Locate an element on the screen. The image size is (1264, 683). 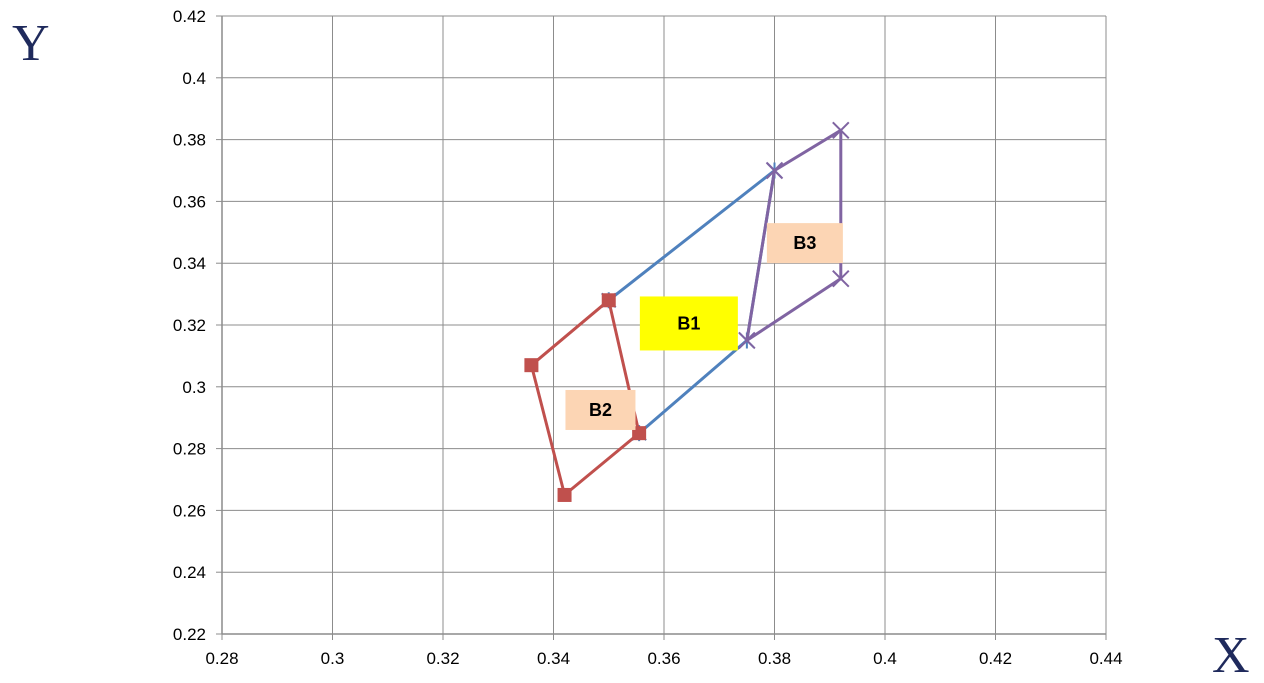
annotation-label: B2 is located at coordinates (600, 410).